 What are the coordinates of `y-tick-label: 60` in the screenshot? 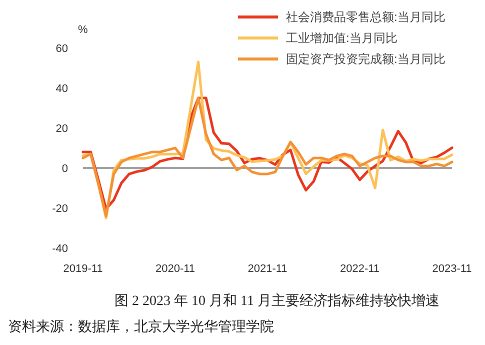 It's located at (62, 49).